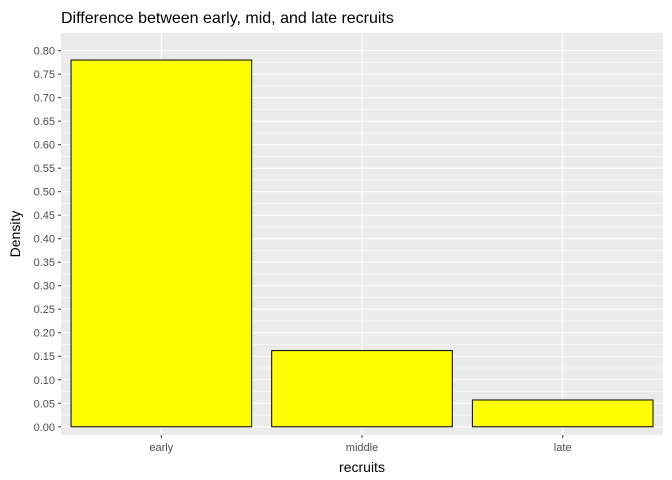 The height and width of the screenshot is (480, 672). I want to click on bar-late, so click(562, 413).